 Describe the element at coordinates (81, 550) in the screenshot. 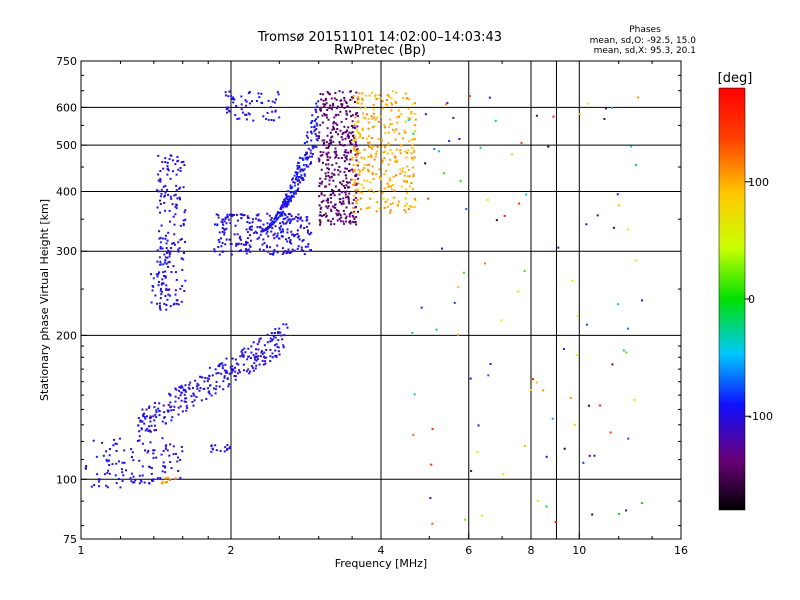

I see `x-tick-label: 1` at that location.